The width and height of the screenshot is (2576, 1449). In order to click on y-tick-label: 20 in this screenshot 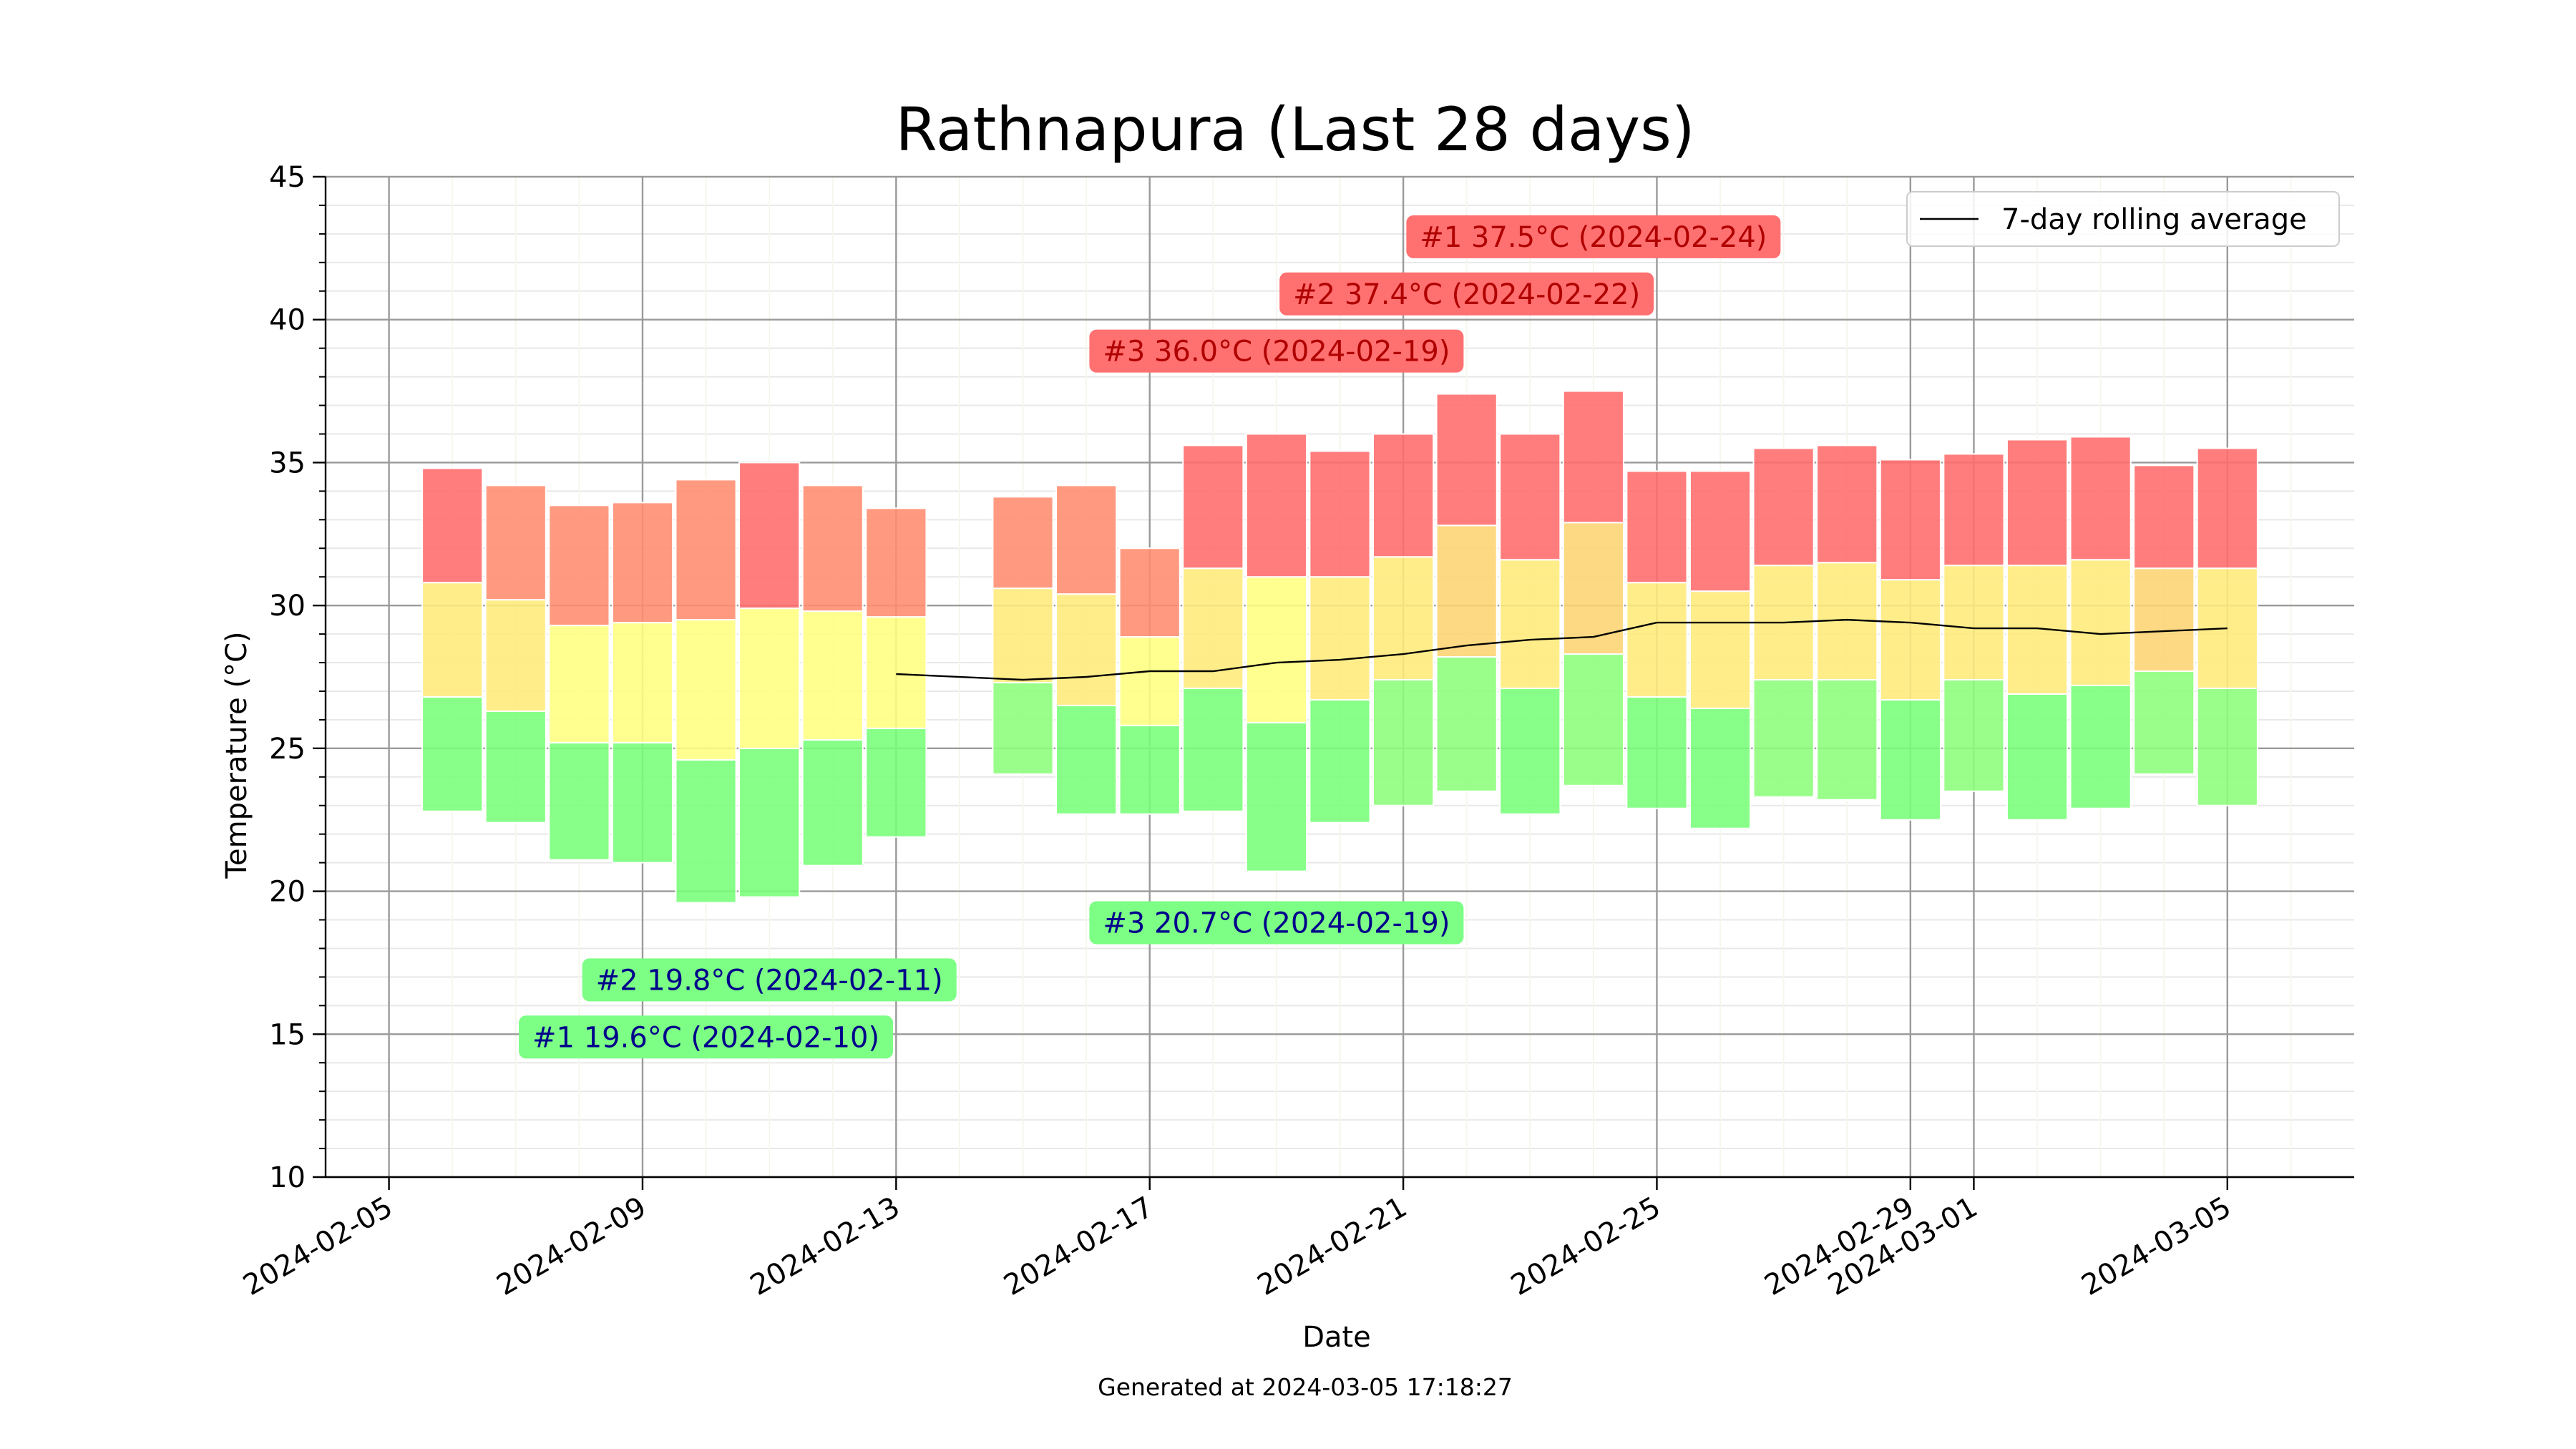, I will do `click(287, 892)`.